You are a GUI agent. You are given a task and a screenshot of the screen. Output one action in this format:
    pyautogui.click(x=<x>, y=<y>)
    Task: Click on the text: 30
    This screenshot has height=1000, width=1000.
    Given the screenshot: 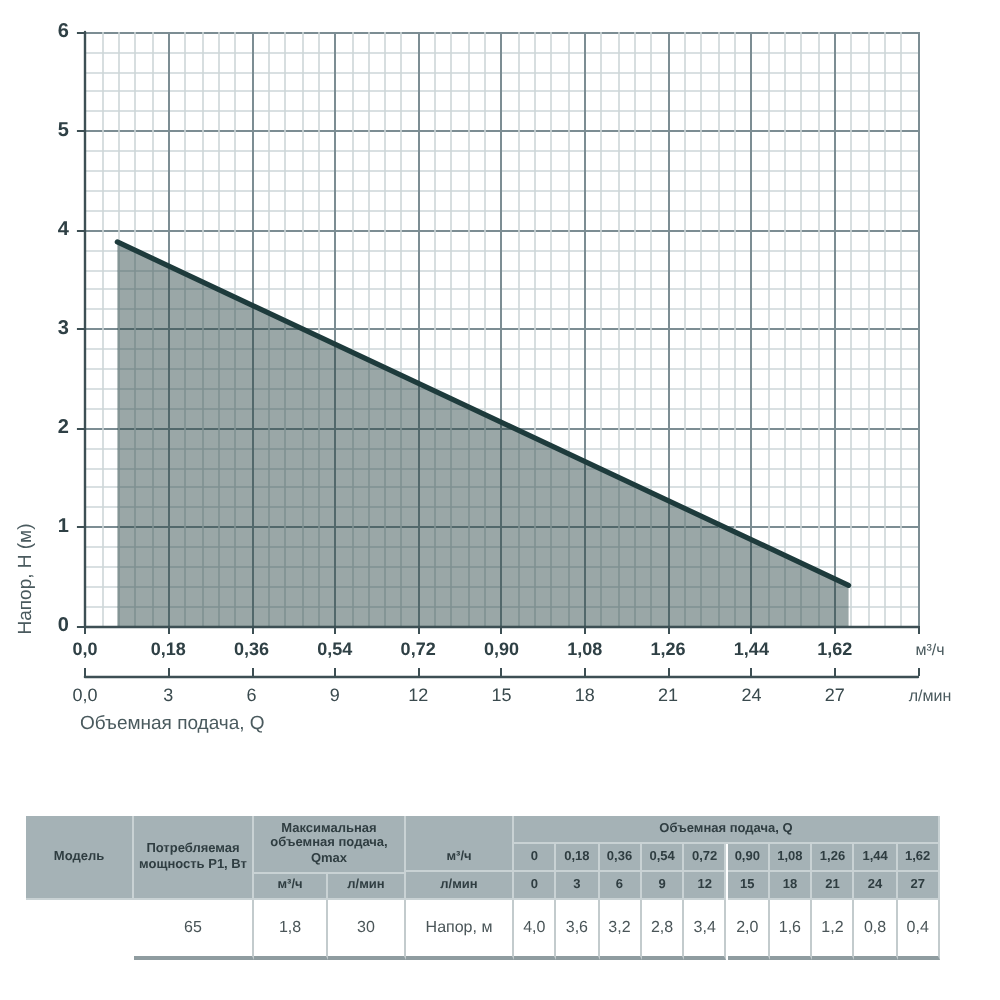 What is the action you would take?
    pyautogui.click(x=366, y=928)
    